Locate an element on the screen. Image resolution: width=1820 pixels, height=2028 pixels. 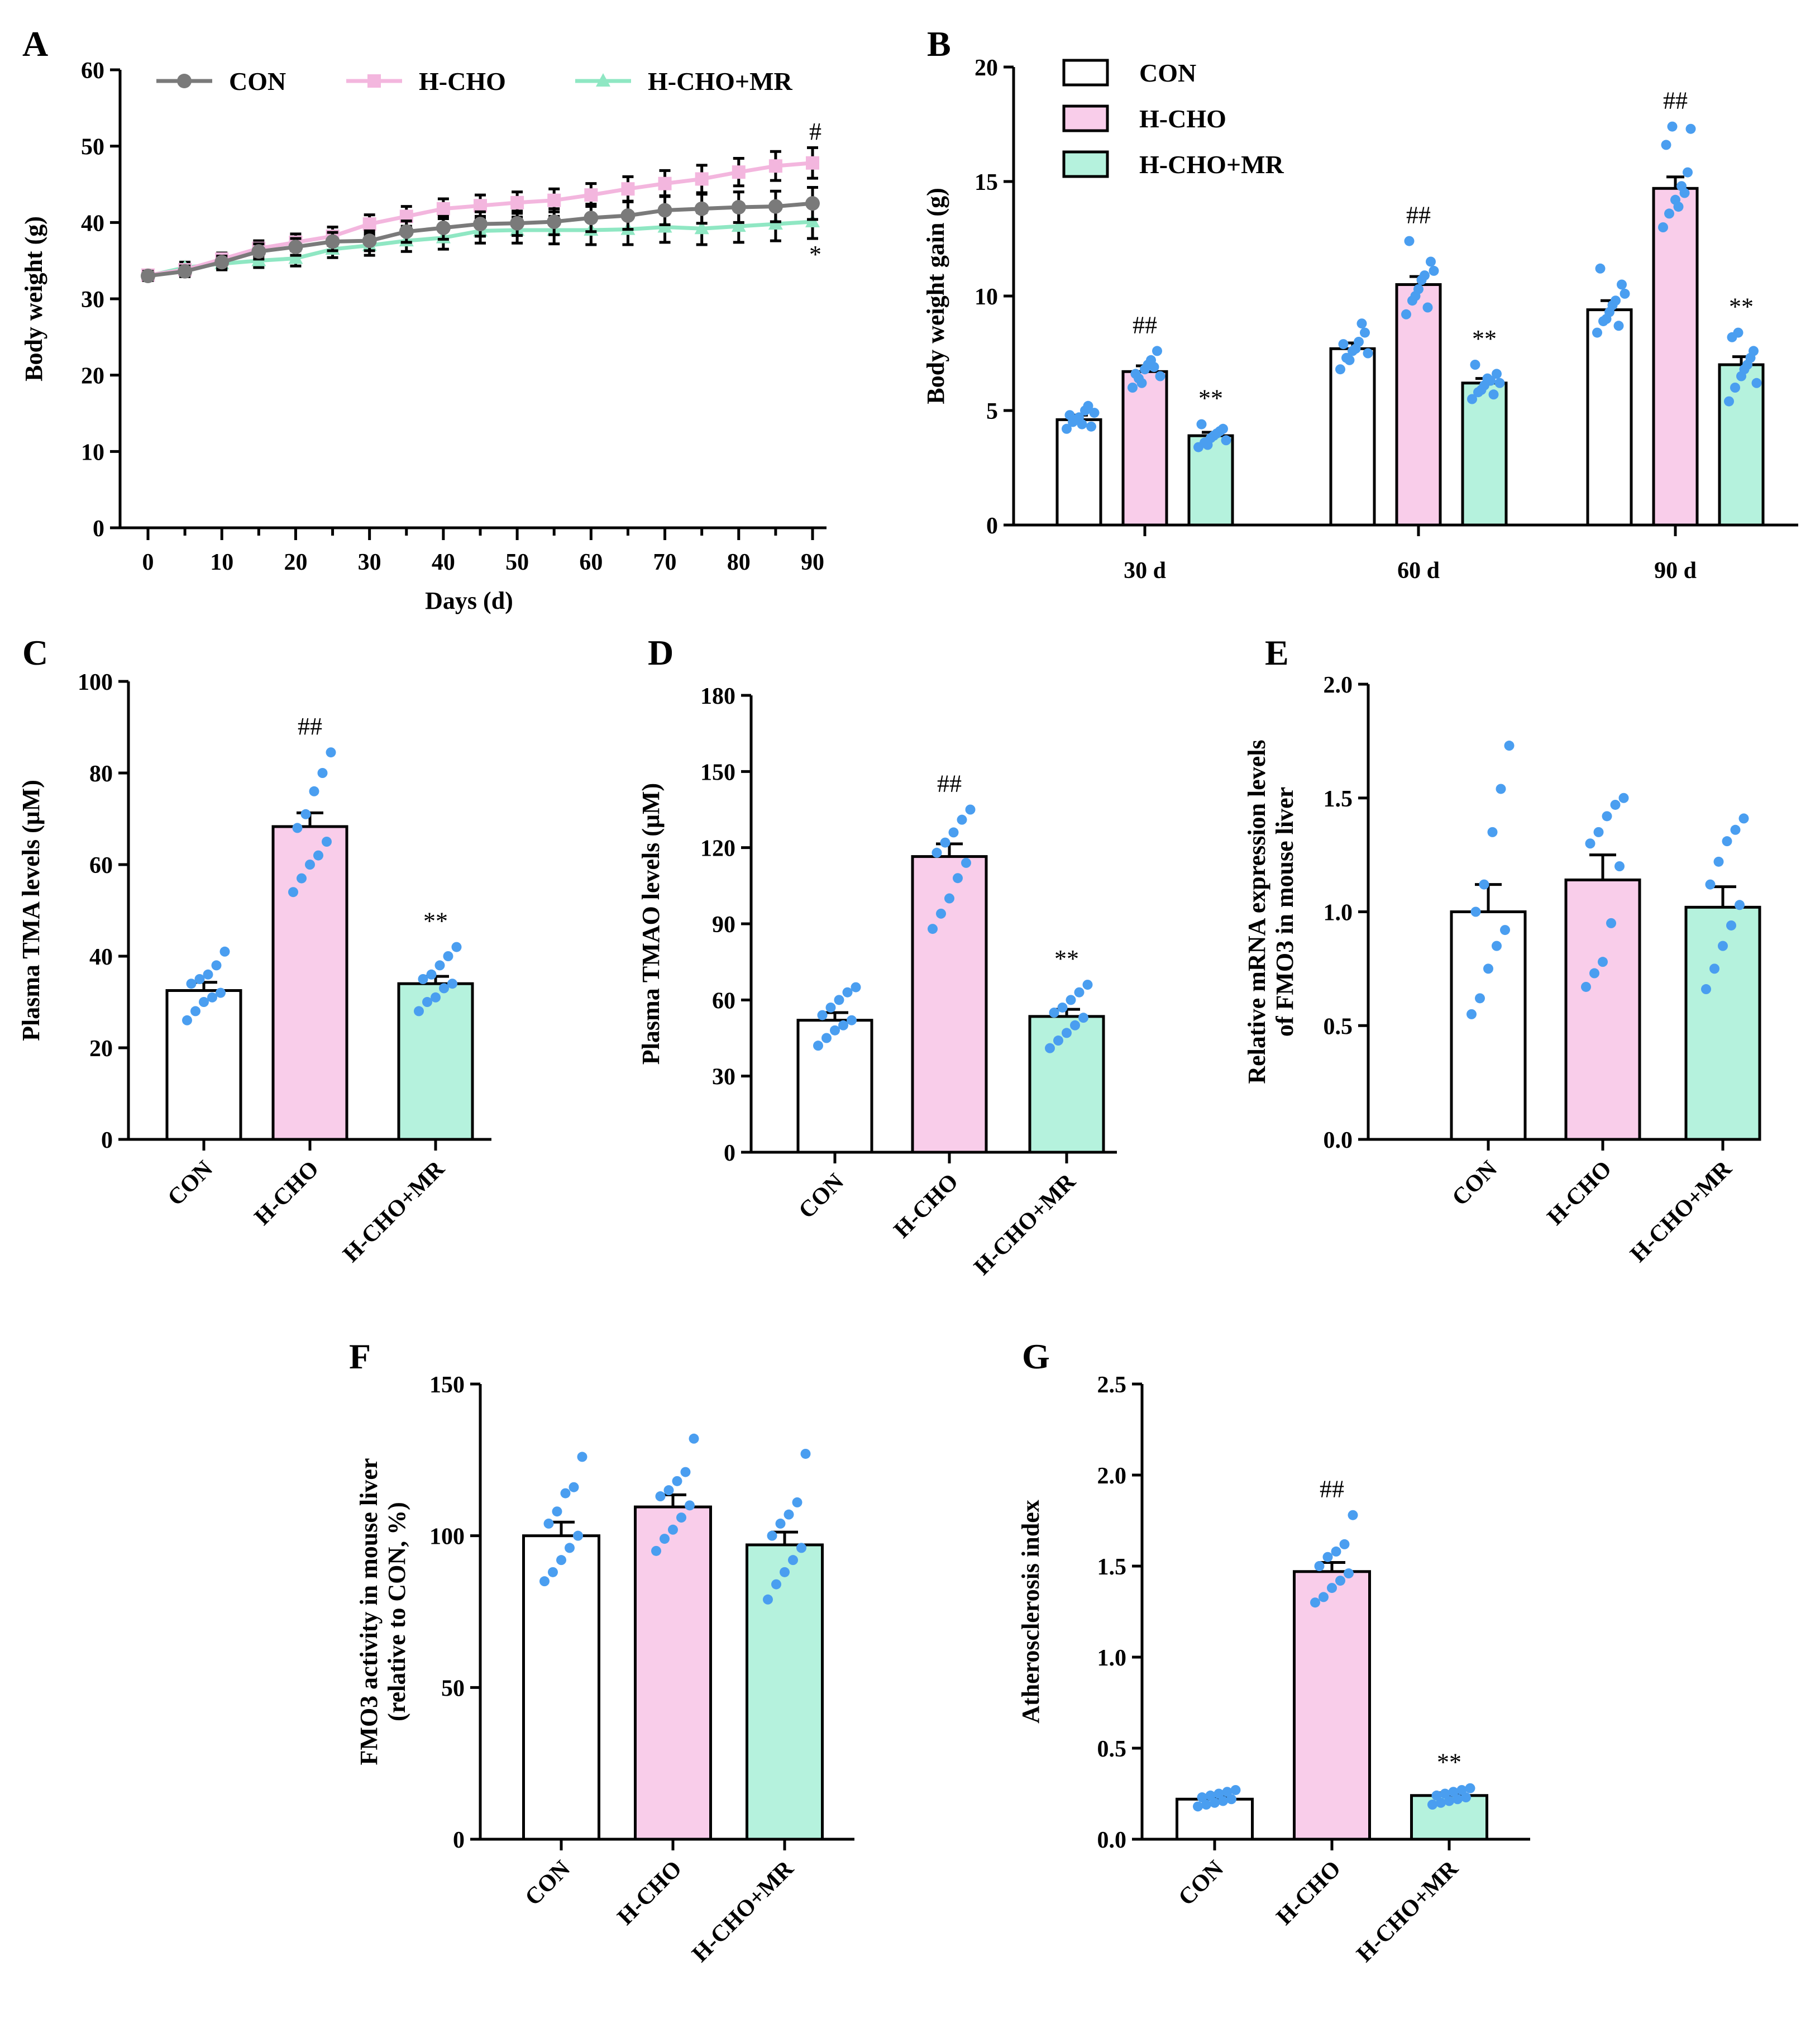
y-tick-label: 180 is located at coordinates (717, 696).